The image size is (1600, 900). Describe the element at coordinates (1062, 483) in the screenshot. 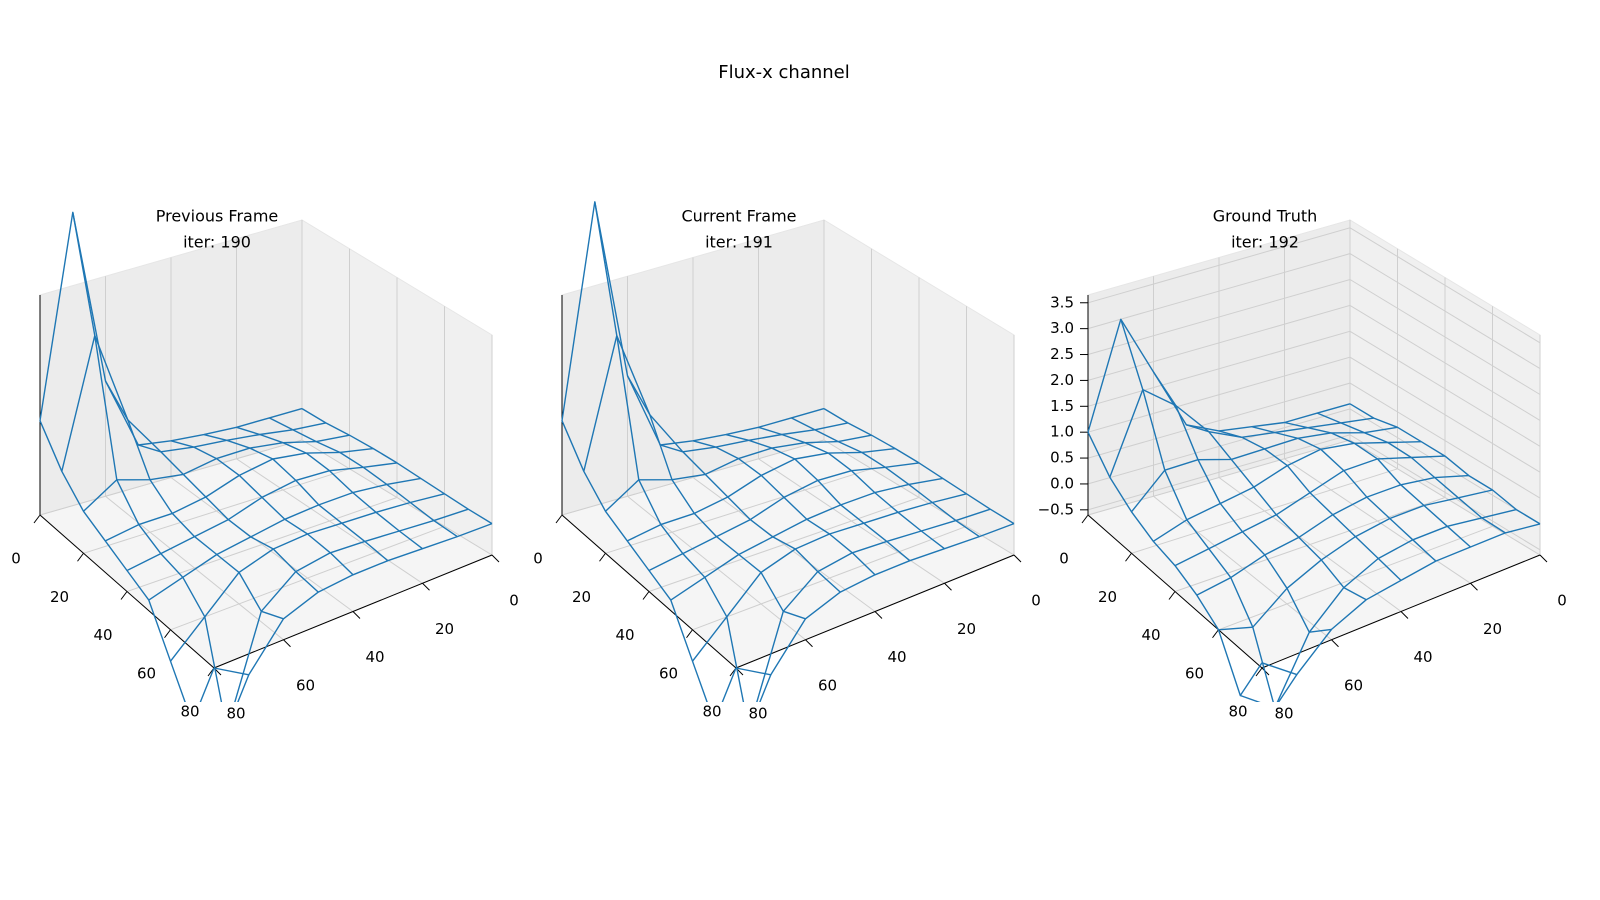

I see `z-tick-label: 0.0` at that location.